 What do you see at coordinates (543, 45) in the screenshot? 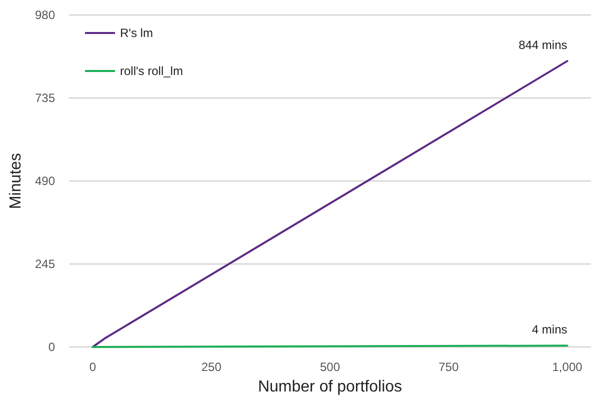
I see `annotation: 844 mins` at bounding box center [543, 45].